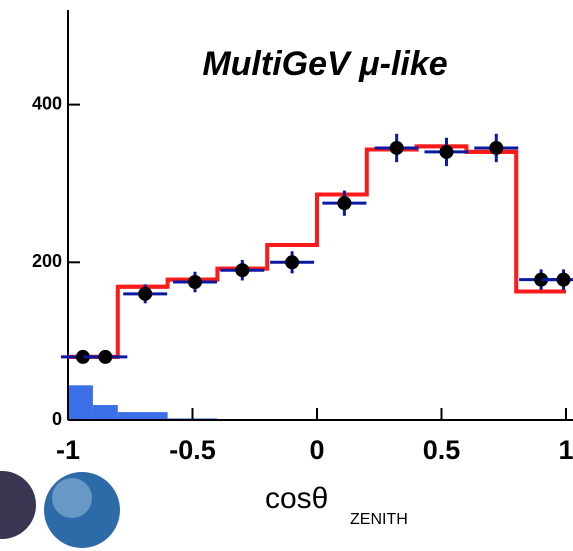  What do you see at coordinates (192, 450) in the screenshot?
I see `x-tick-label: -0.5` at bounding box center [192, 450].